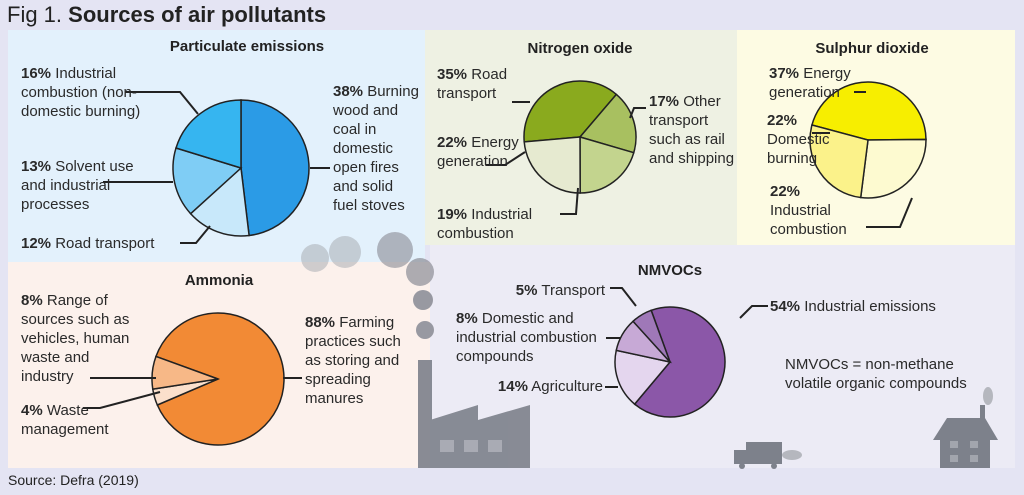  I want to click on label-particulate-road: 12% Road transport, so click(88, 243).